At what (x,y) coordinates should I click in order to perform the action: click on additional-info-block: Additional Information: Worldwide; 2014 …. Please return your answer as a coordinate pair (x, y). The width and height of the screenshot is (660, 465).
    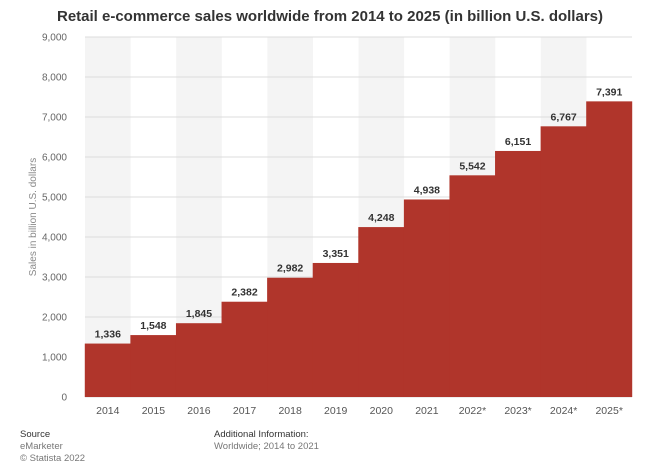
    Looking at the image, I should click on (266, 441).